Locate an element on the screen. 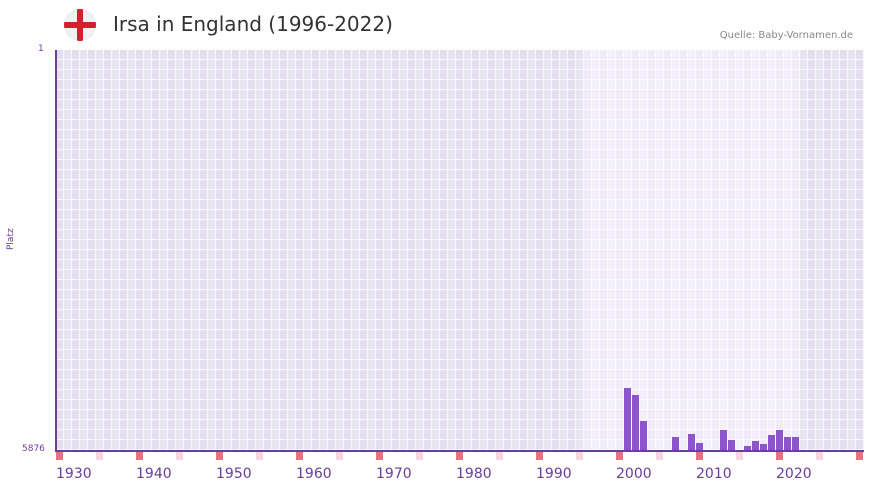  bar-2013 is located at coordinates (723, 439).